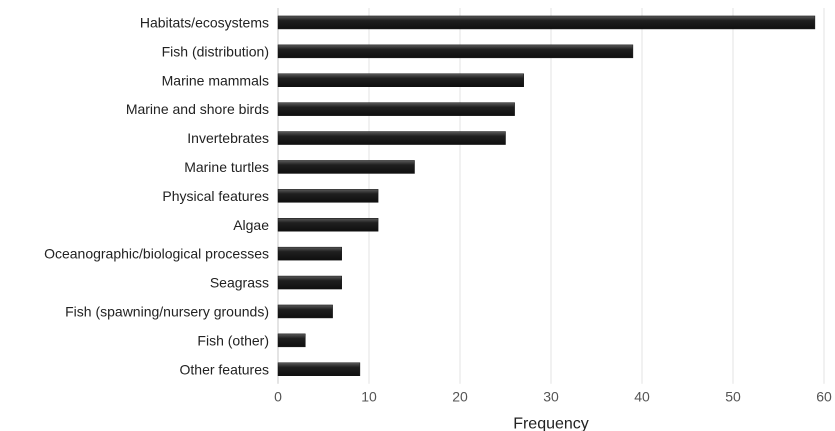  I want to click on category-label: Other features, so click(225, 369).